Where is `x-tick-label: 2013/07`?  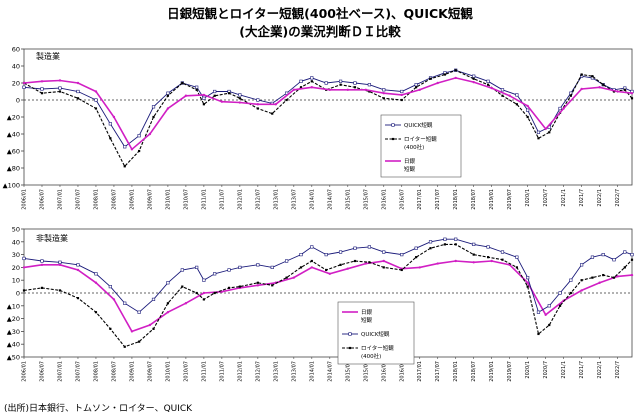 x-tick-label: 2013/07 is located at coordinates (294, 371).